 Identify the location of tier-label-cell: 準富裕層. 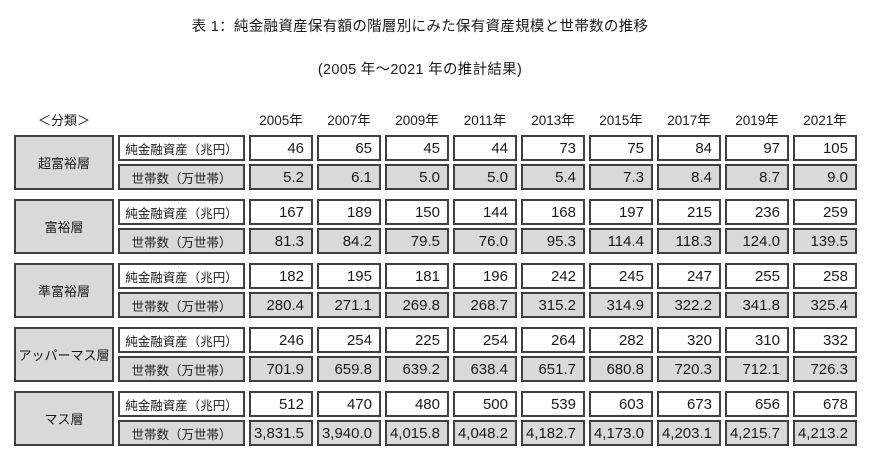
(64, 290).